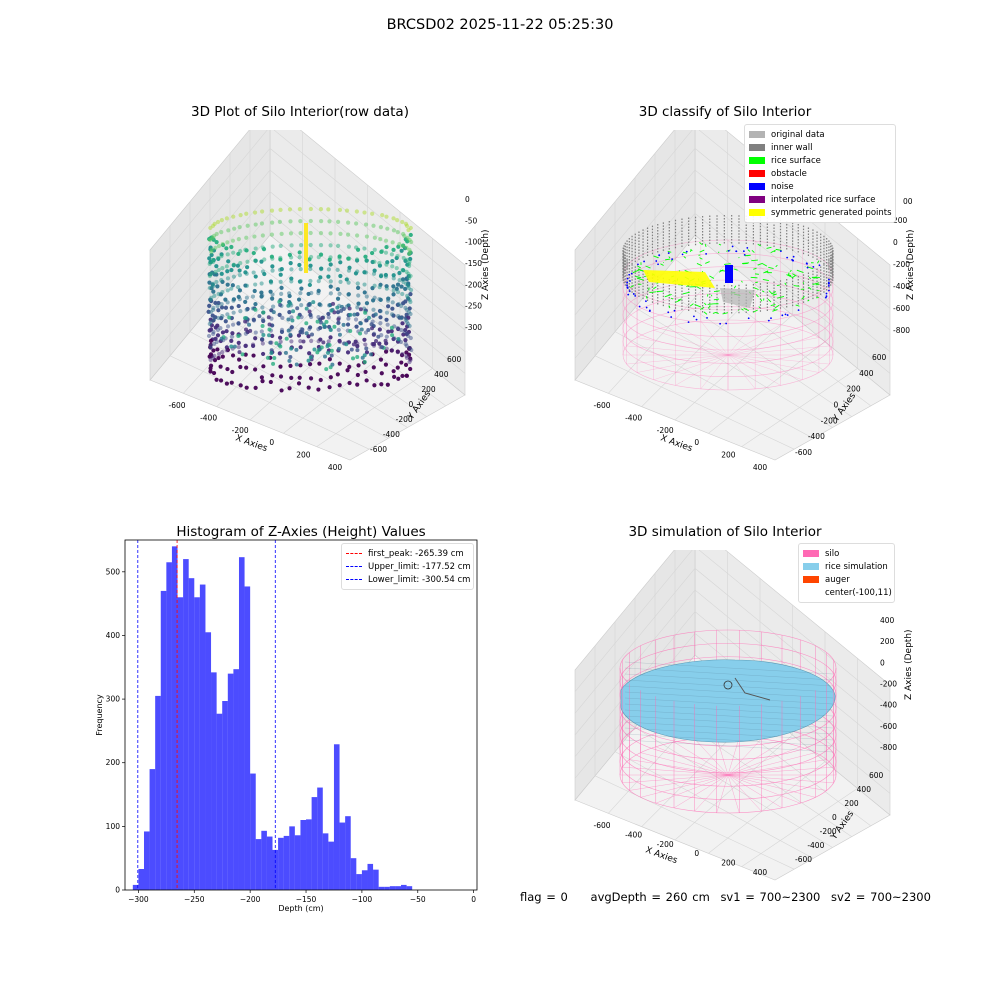  I want to click on tick-label: 0, so click(696, 442).